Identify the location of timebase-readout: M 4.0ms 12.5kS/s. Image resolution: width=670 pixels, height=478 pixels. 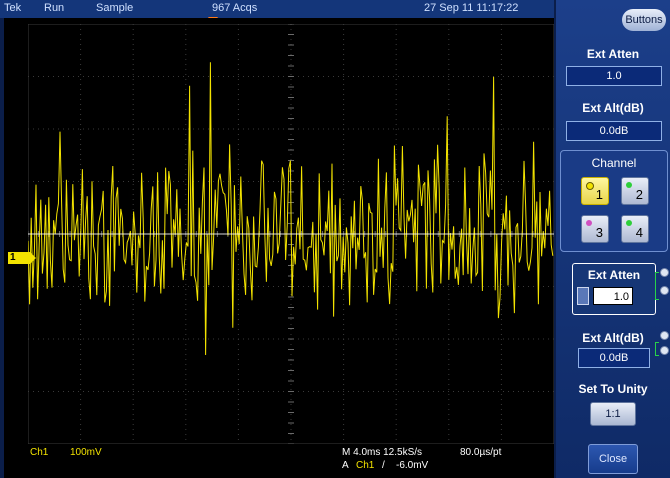
(382, 452).